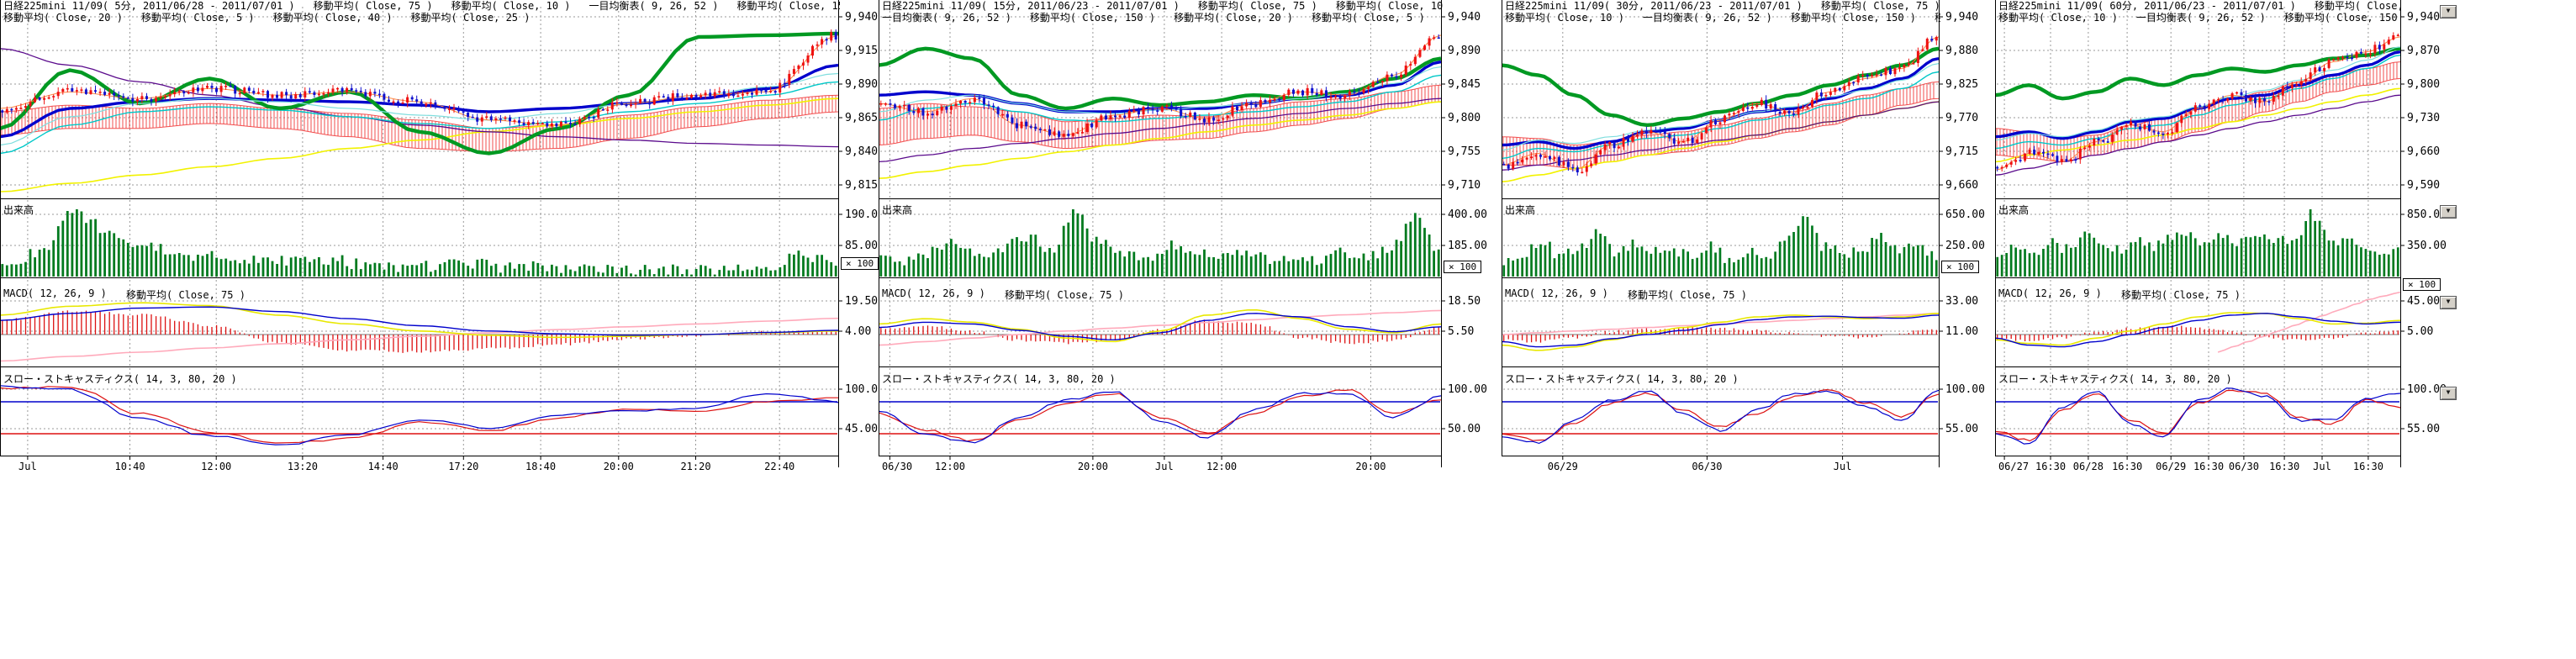  Describe the element at coordinates (862, 84) in the screenshot. I see `price-axis-label: 9,890` at that location.